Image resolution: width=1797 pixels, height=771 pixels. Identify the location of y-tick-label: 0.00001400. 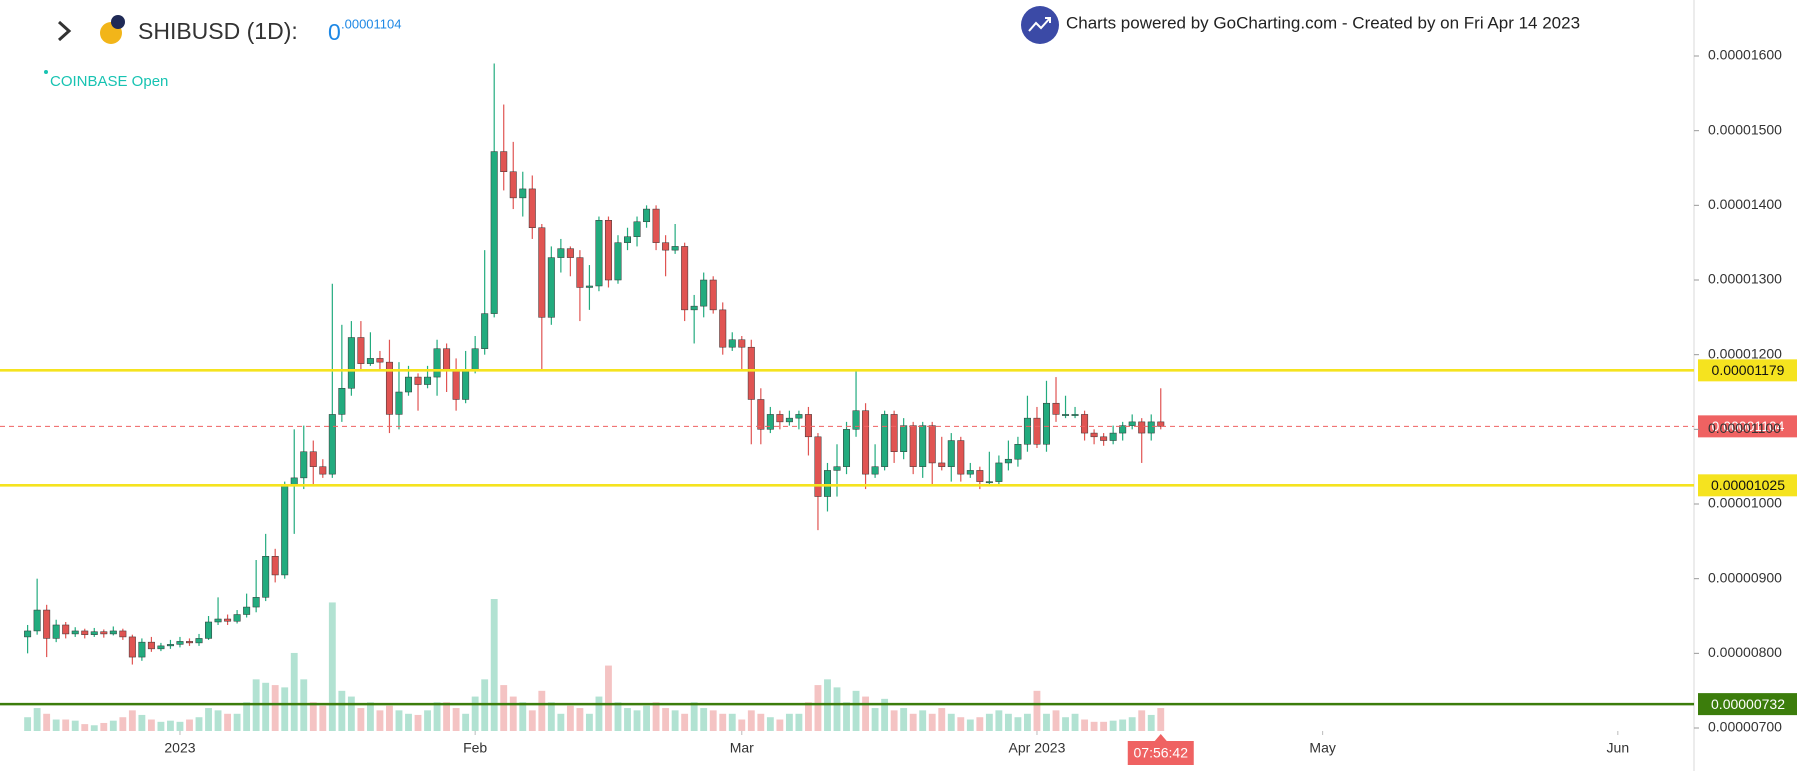
(1745, 204).